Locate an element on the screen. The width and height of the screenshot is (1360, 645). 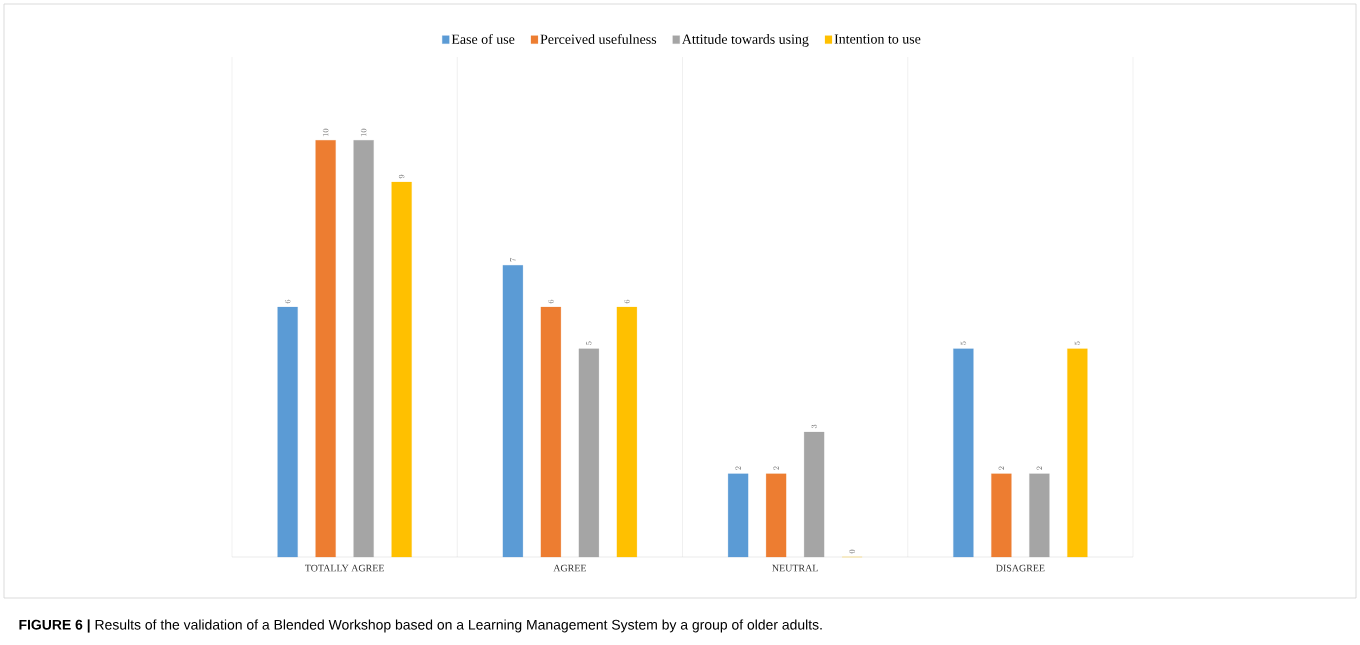
legend-label: Intention to use is located at coordinates (877, 39).